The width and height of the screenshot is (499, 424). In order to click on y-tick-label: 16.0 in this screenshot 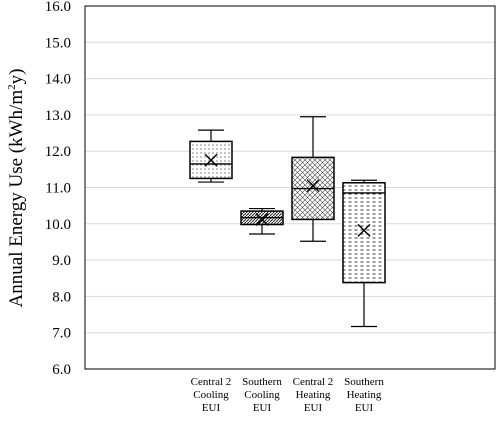, I will do `click(58, 7)`.